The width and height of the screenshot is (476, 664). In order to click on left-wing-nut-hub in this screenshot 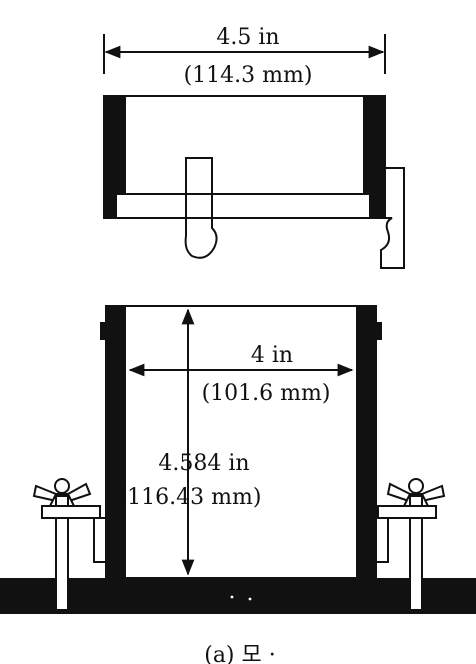, I will do `click(62, 486)`.